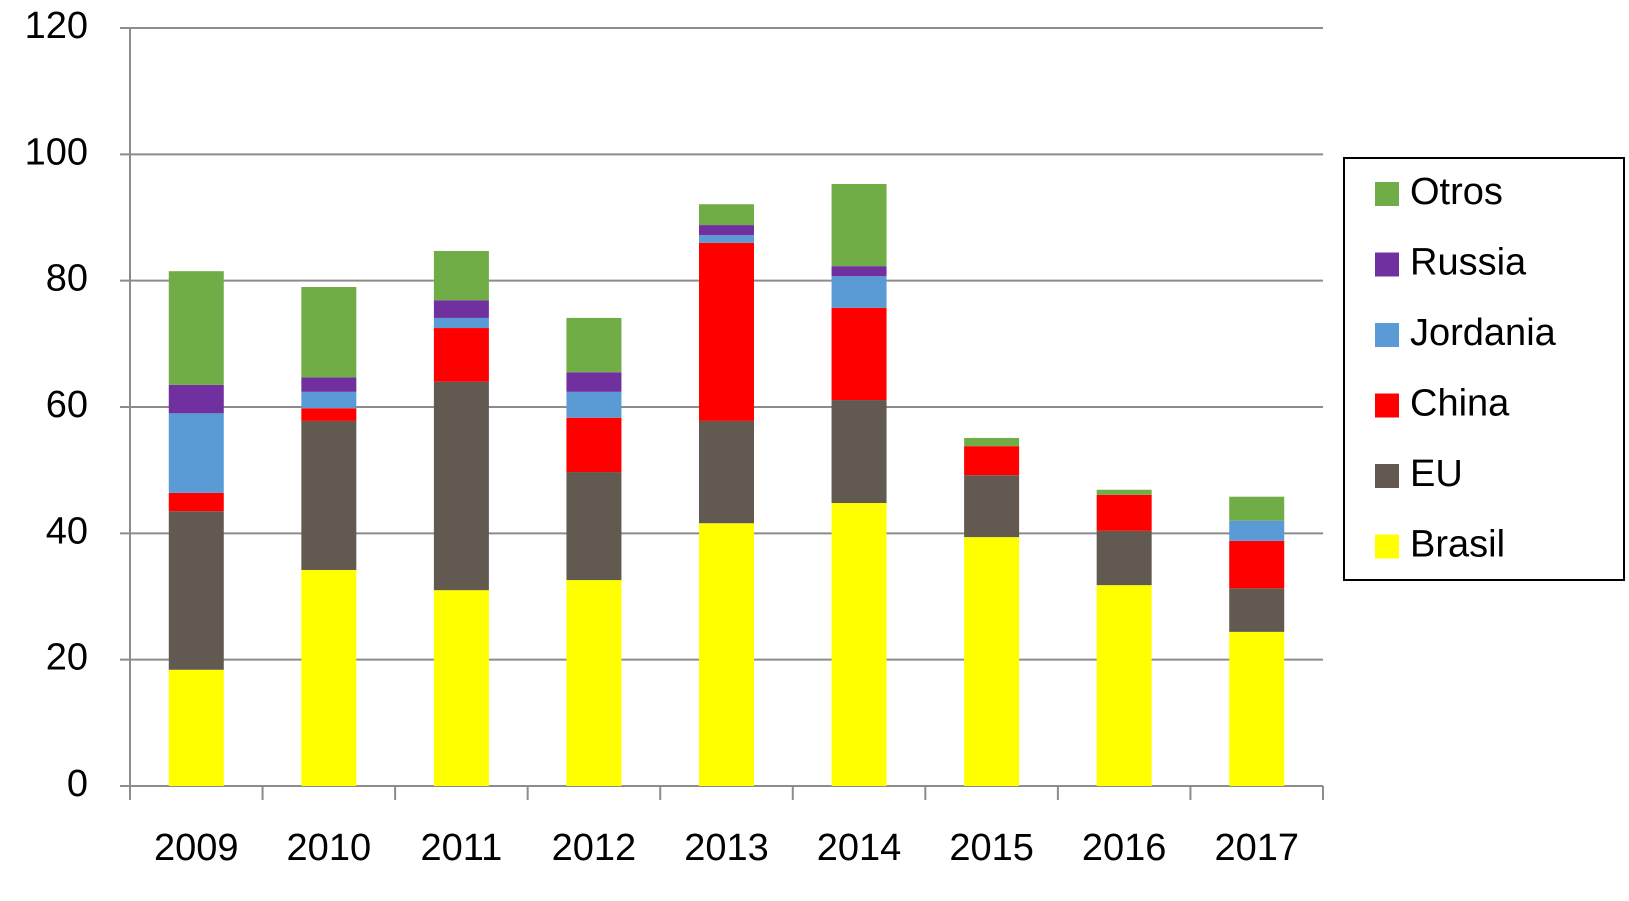 The image size is (1629, 901). What do you see at coordinates (1460, 404) in the screenshot?
I see `legend-label: China` at bounding box center [1460, 404].